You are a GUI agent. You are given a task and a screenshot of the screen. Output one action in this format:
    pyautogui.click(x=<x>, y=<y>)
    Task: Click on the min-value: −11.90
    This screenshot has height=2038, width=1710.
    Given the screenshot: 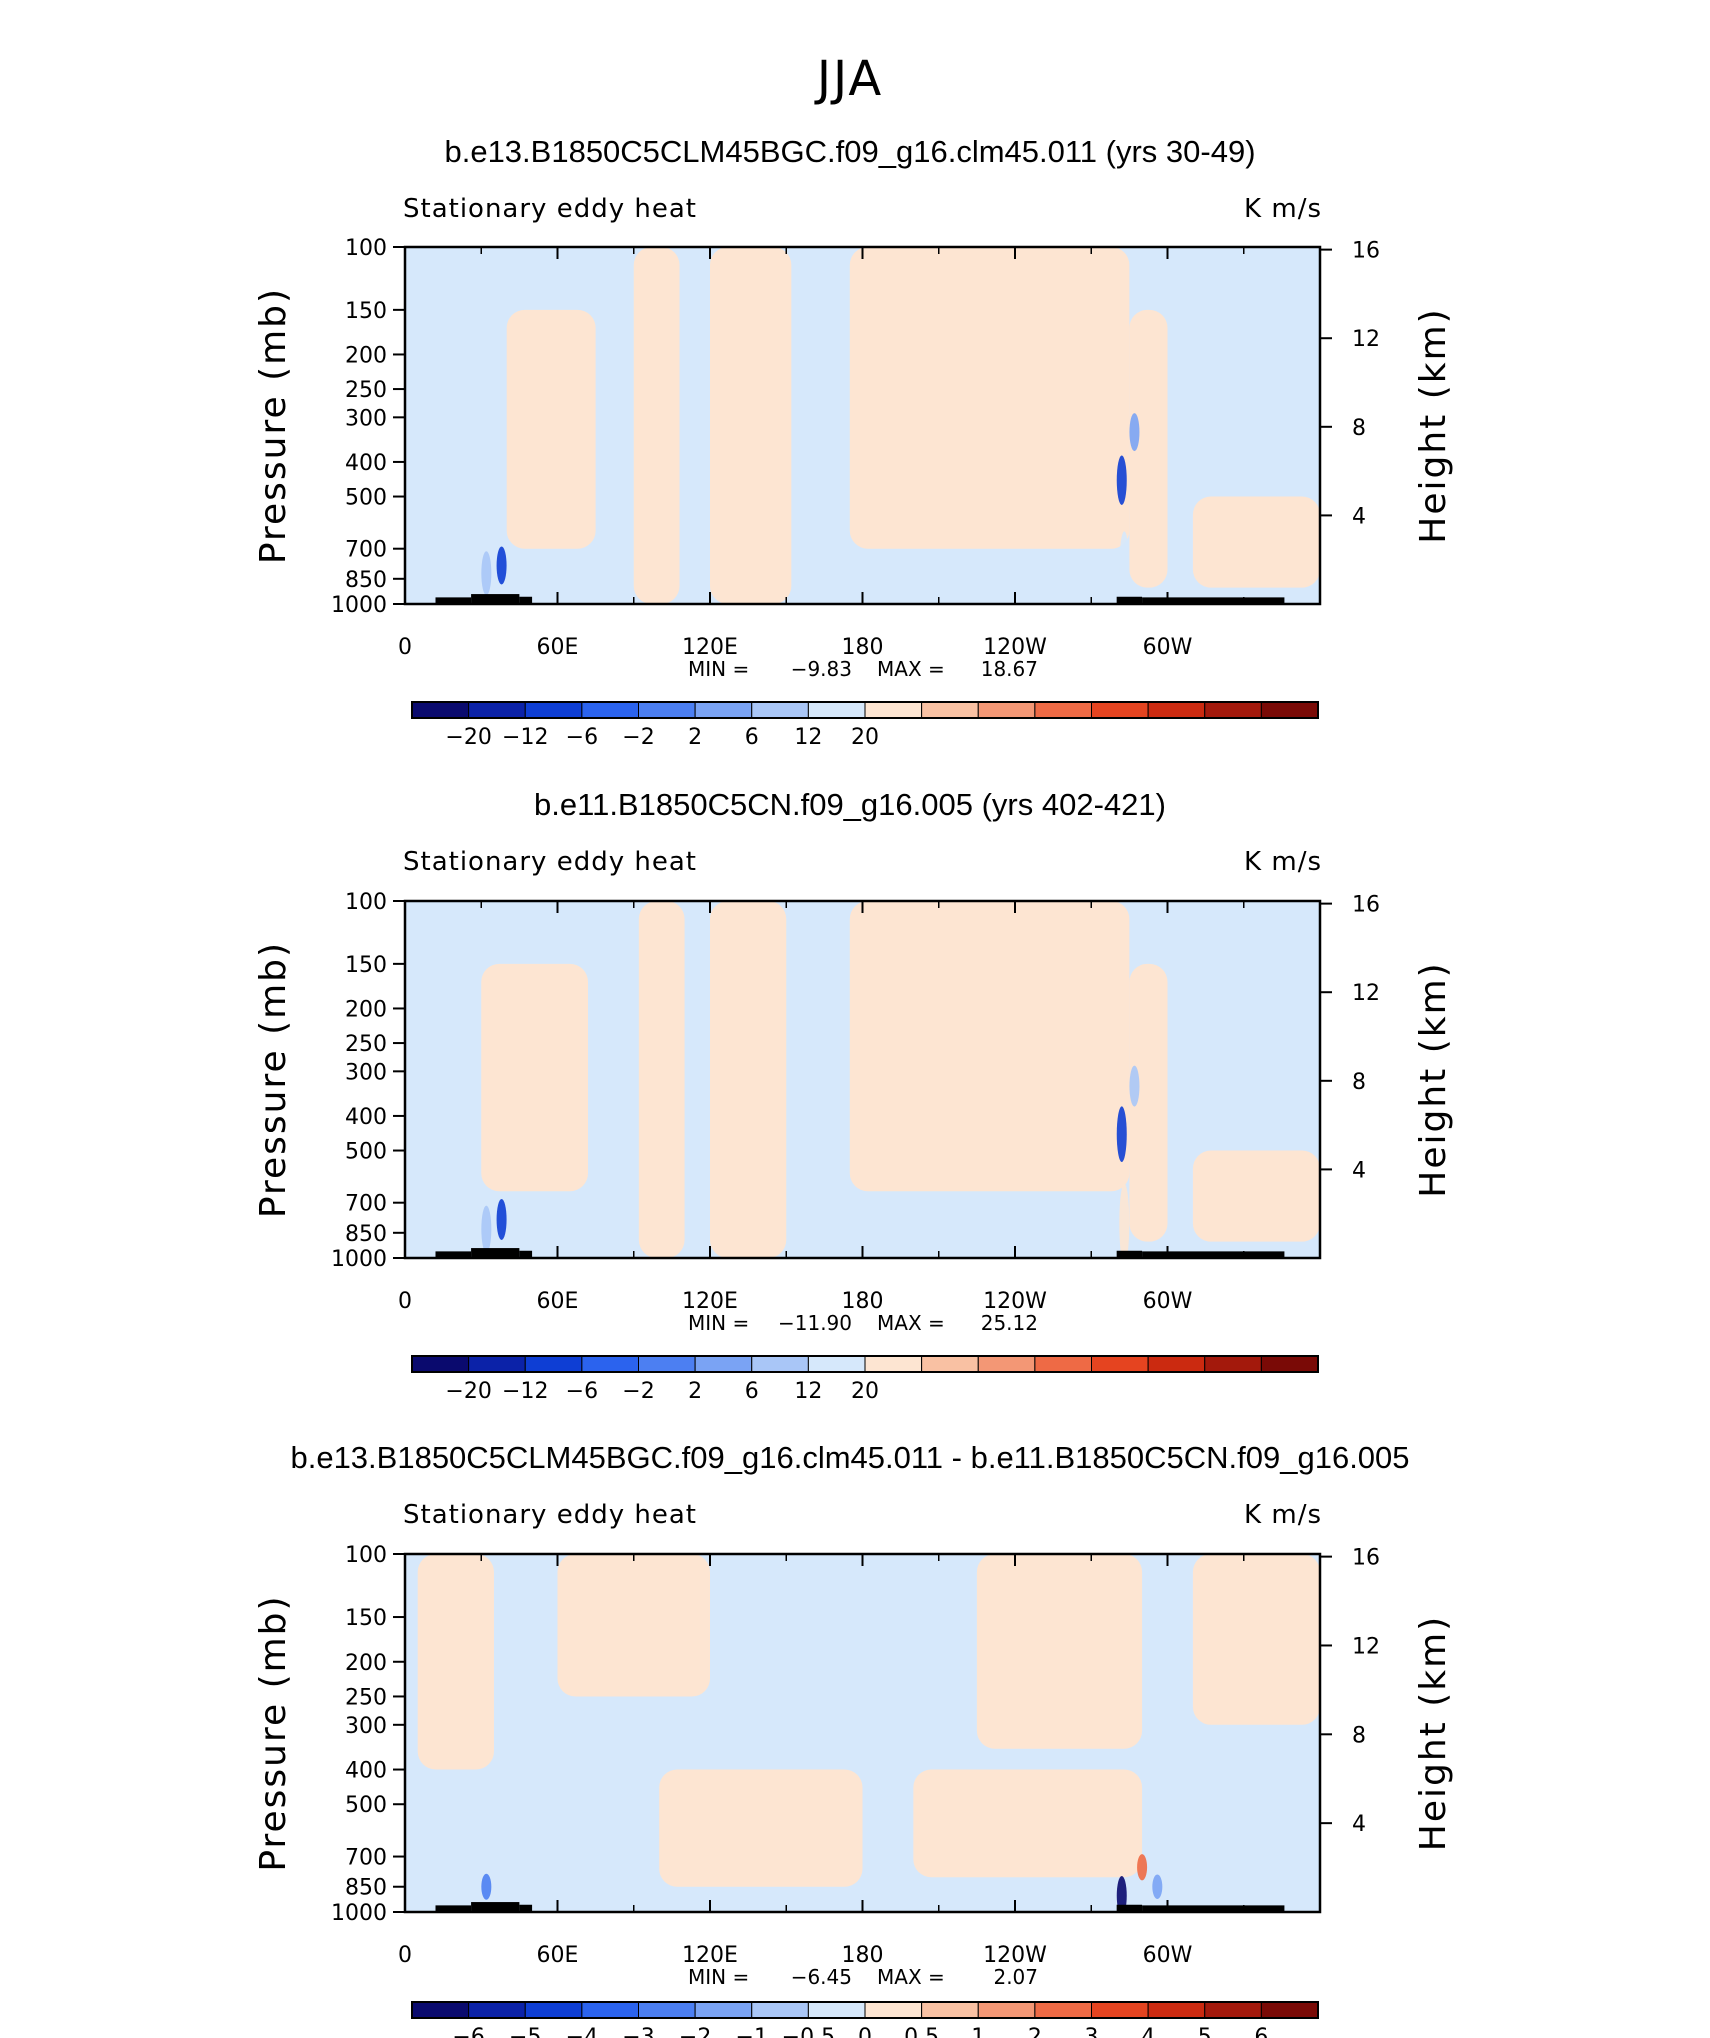 What is the action you would take?
    pyautogui.click(x=815, y=1323)
    